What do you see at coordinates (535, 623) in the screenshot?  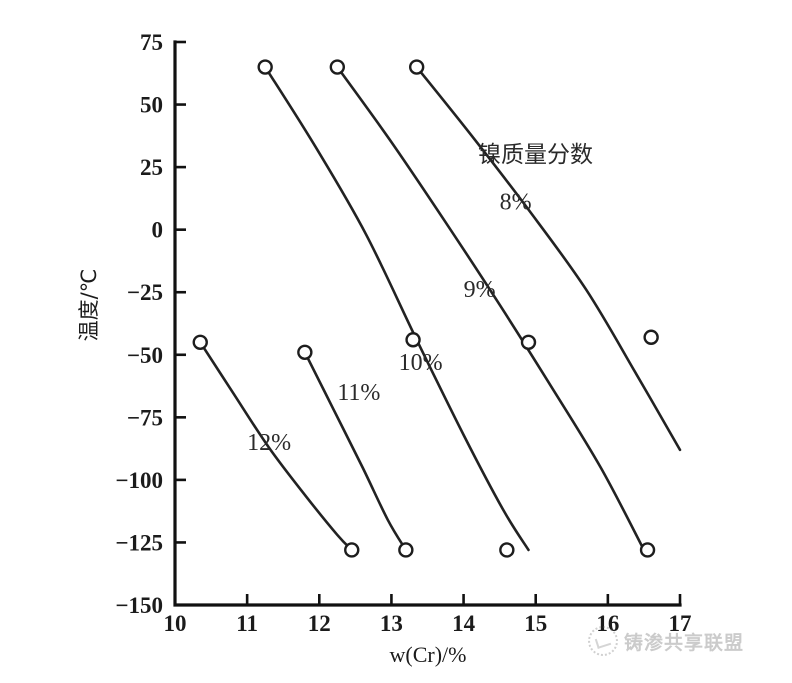 I see `x-tick-label: 15` at bounding box center [535, 623].